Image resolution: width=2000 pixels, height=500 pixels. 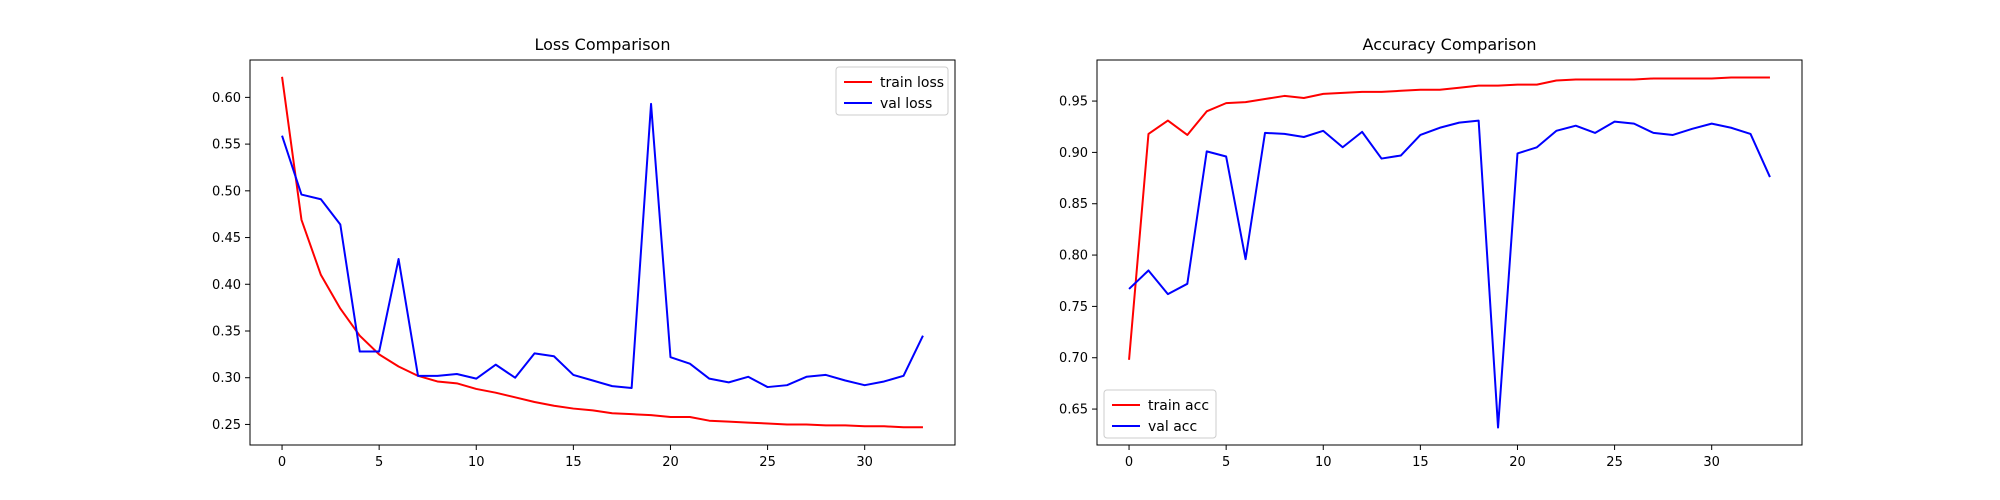 I want to click on y-tick-label: 0.45, so click(x=226, y=238).